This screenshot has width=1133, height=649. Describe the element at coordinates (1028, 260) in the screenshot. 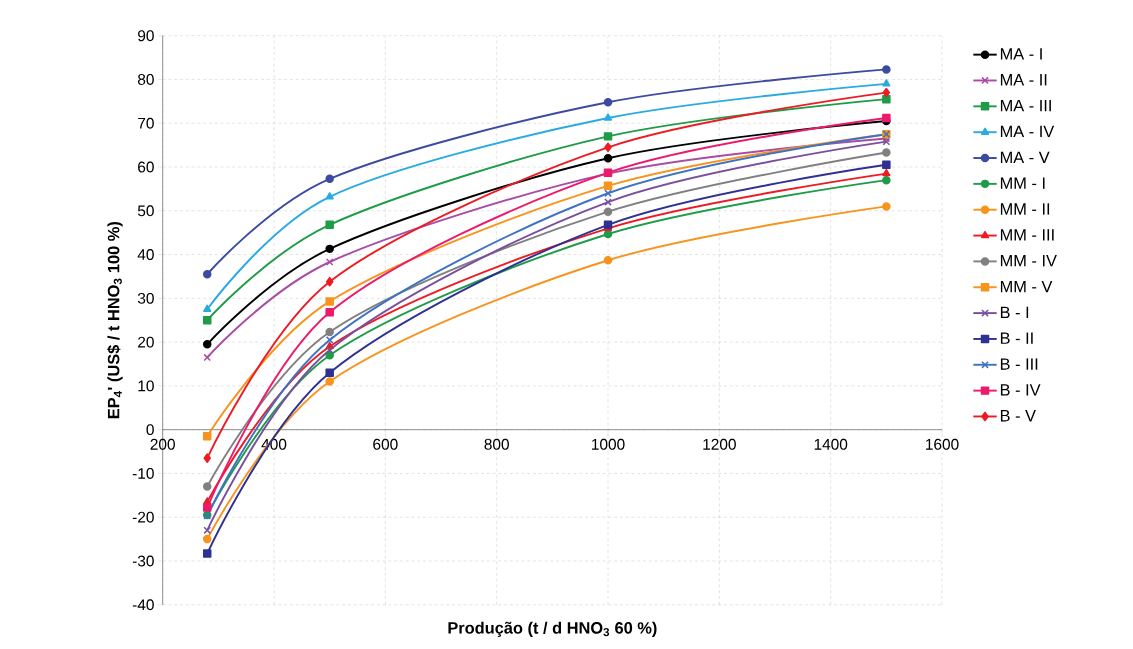

I see `legend-label: MM - IV` at that location.